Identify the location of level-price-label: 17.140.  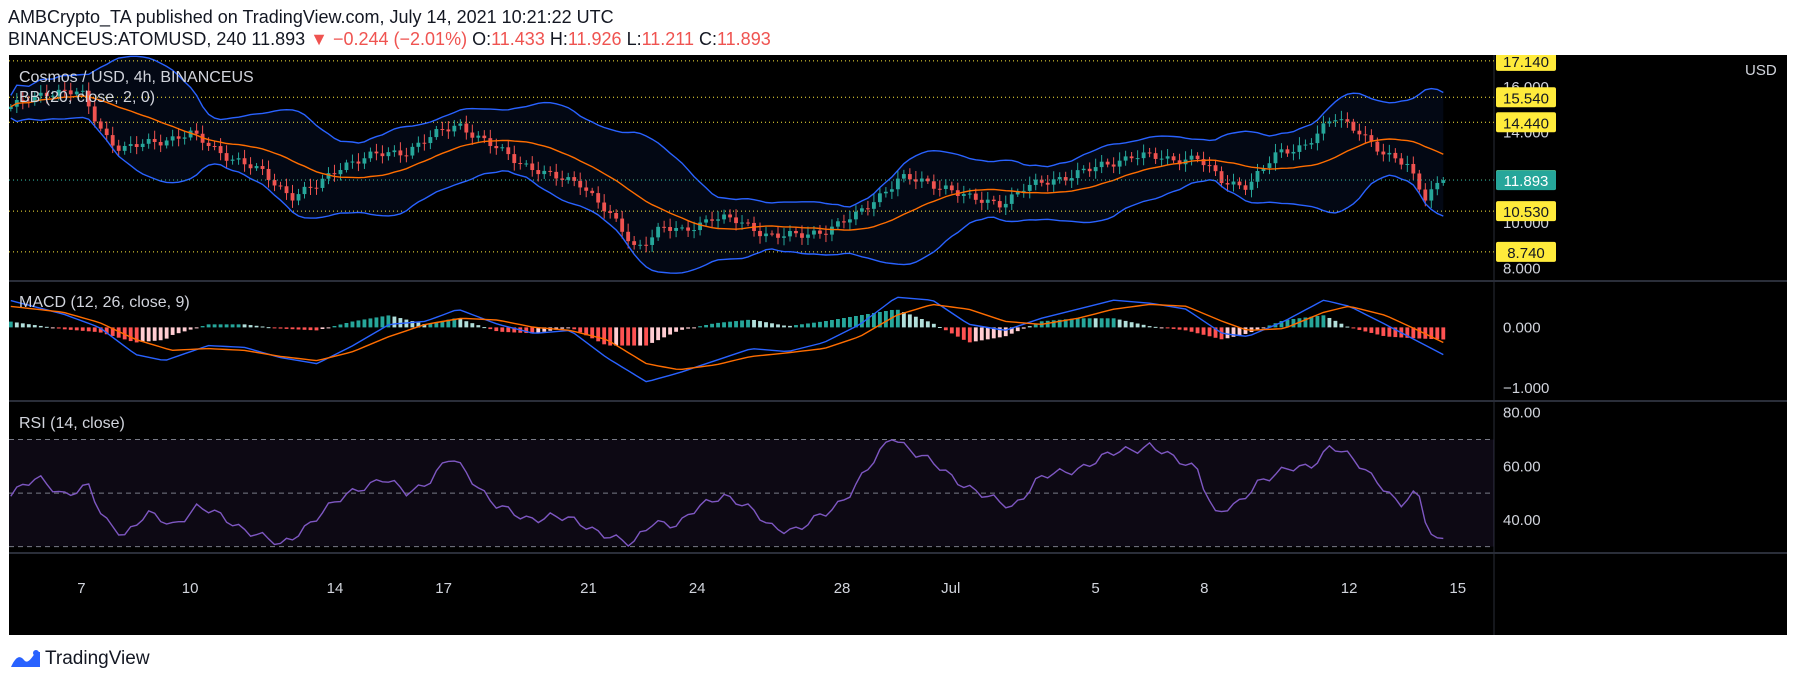
(1526, 63).